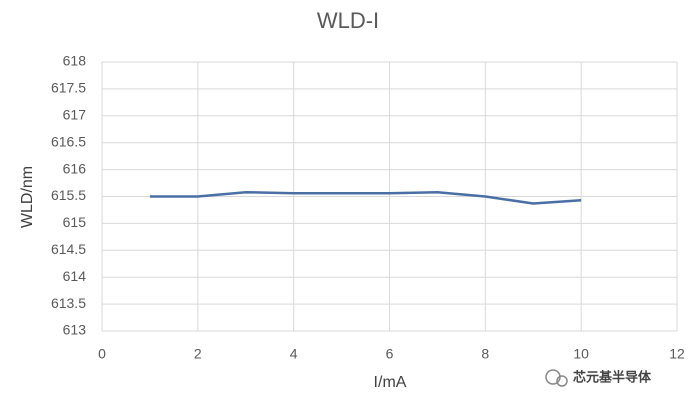  Describe the element at coordinates (198, 354) in the screenshot. I see `x-tick-label: 2` at that location.